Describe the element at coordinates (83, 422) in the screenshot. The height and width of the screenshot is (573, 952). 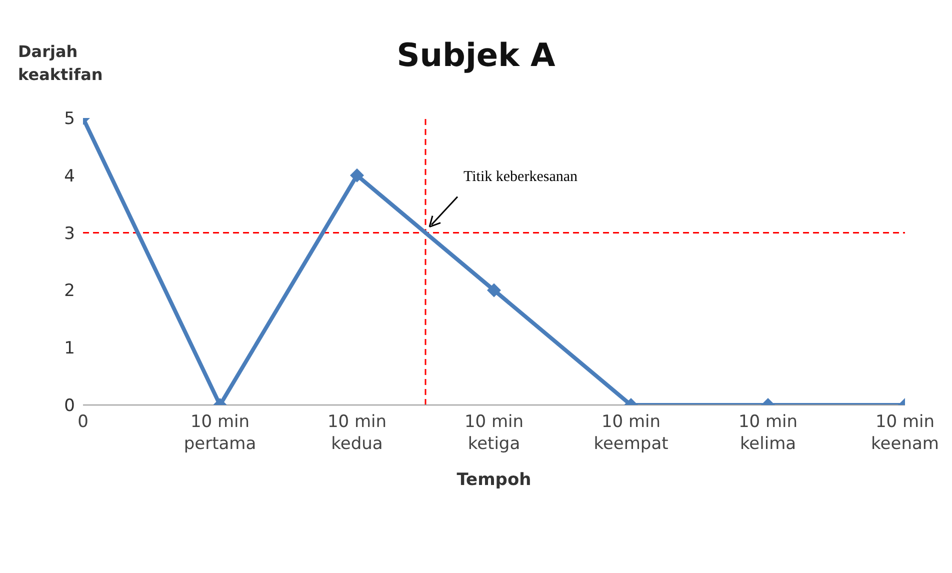
I see `x-tick-label: 0` at that location.